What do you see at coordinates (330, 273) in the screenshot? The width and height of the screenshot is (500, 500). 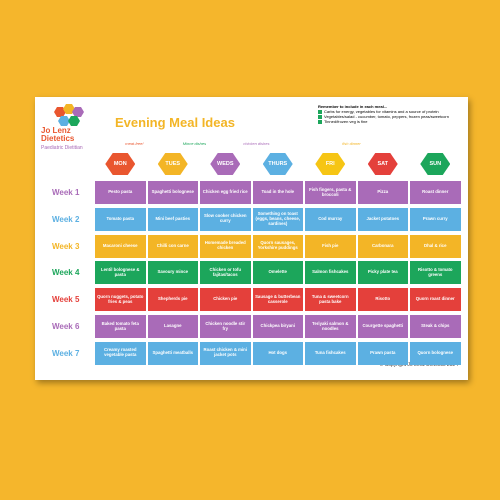 I see `meal-cell: Salmon fishcakes` at bounding box center [330, 273].